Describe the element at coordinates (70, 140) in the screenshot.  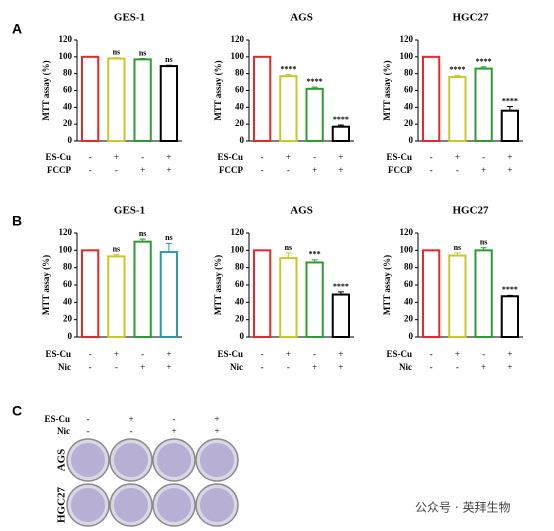
I see `y-tick-label: 0` at that location.